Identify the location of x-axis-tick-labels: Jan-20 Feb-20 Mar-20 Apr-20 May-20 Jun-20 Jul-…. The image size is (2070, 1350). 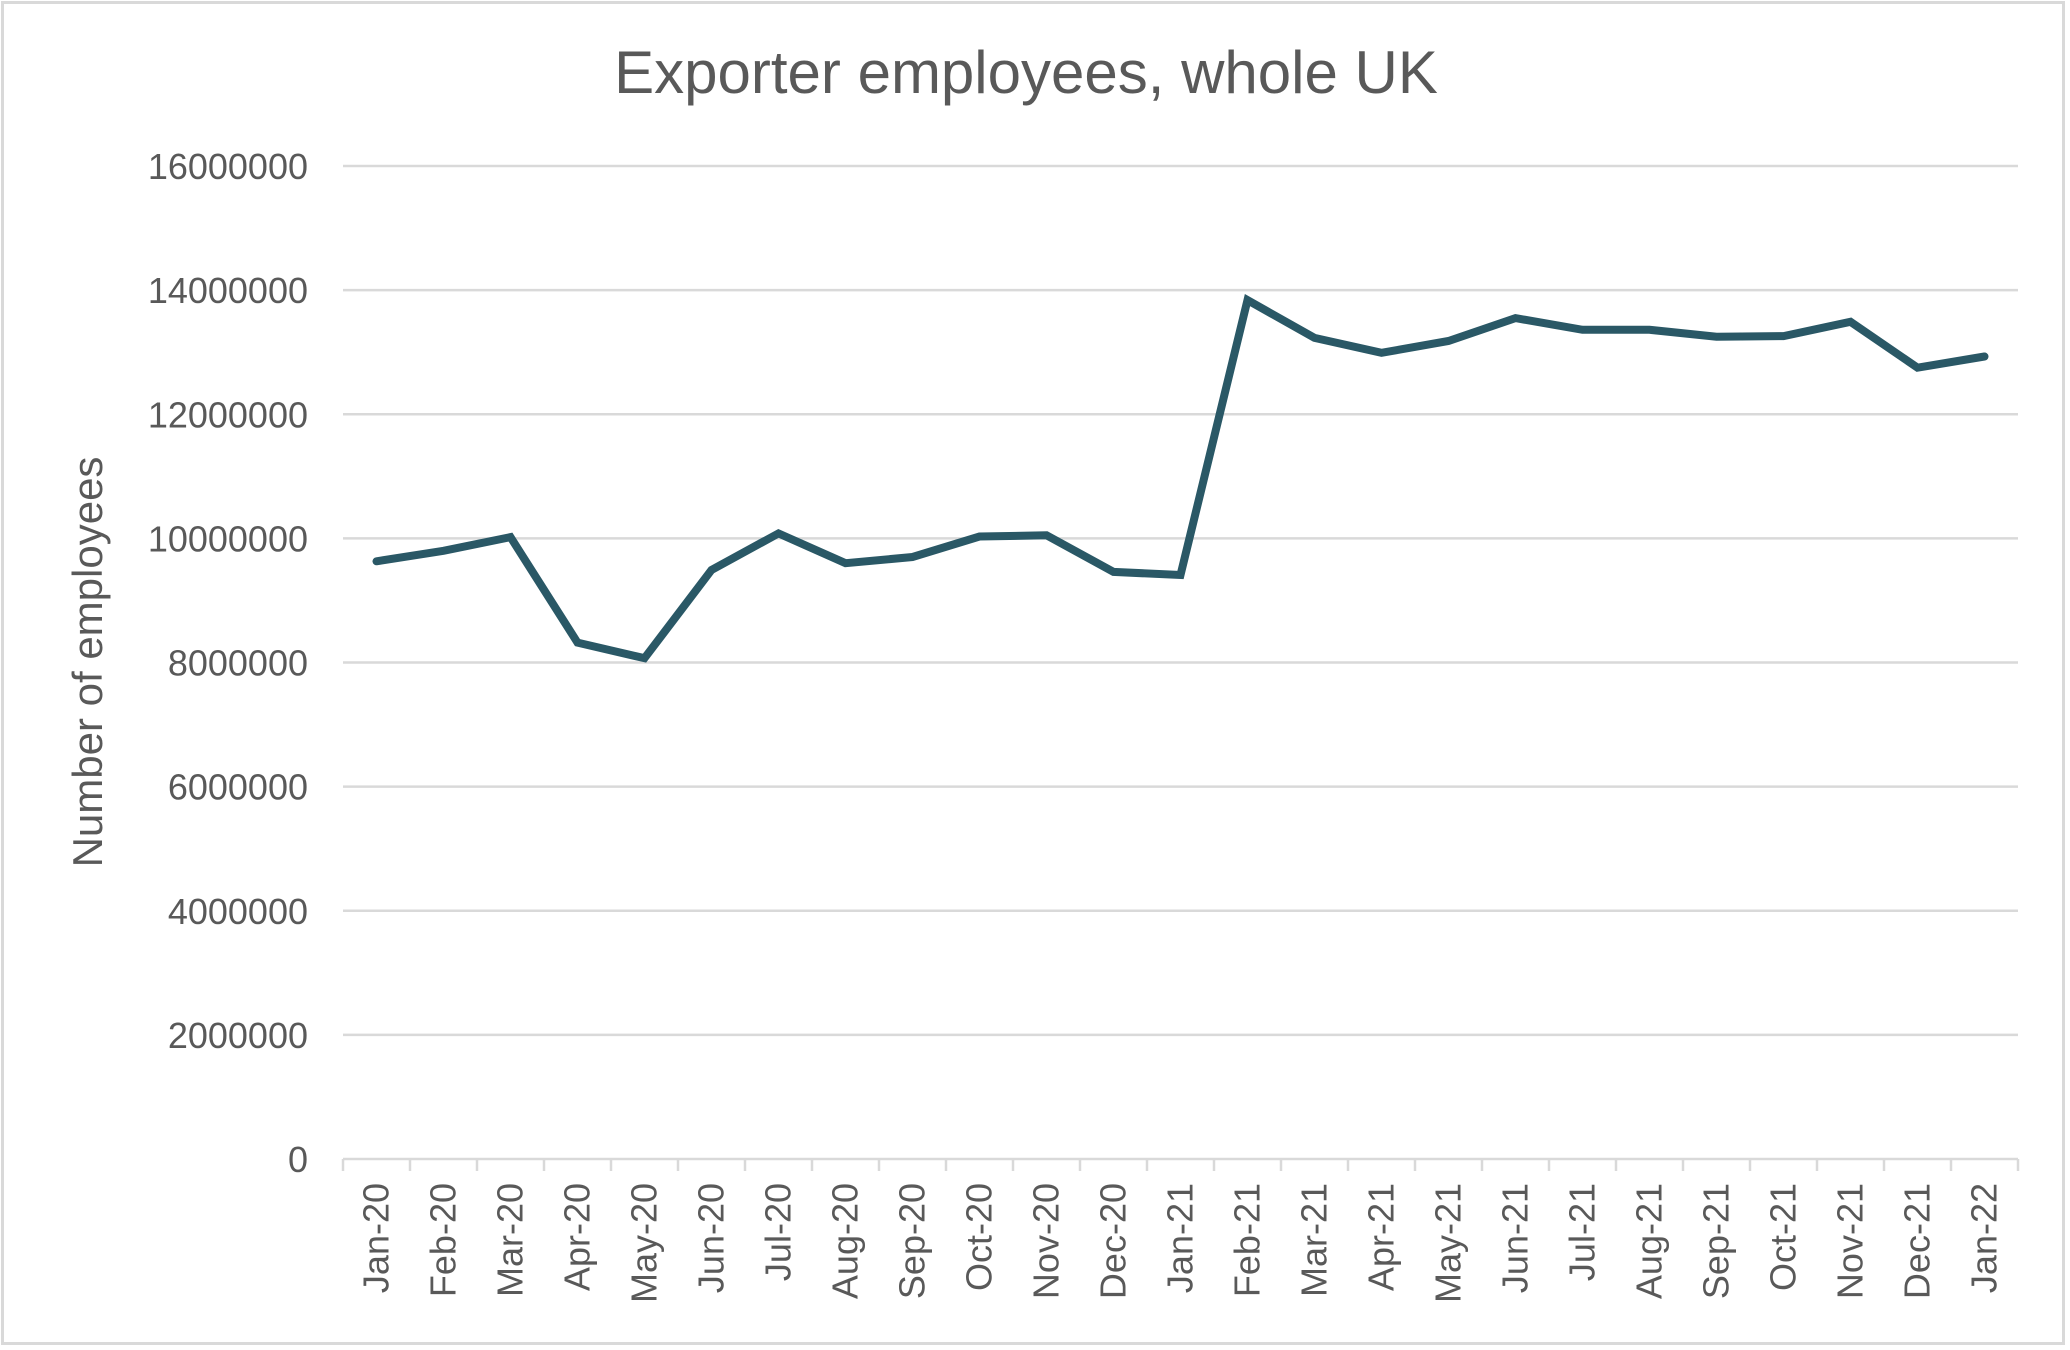
(1180, 1243).